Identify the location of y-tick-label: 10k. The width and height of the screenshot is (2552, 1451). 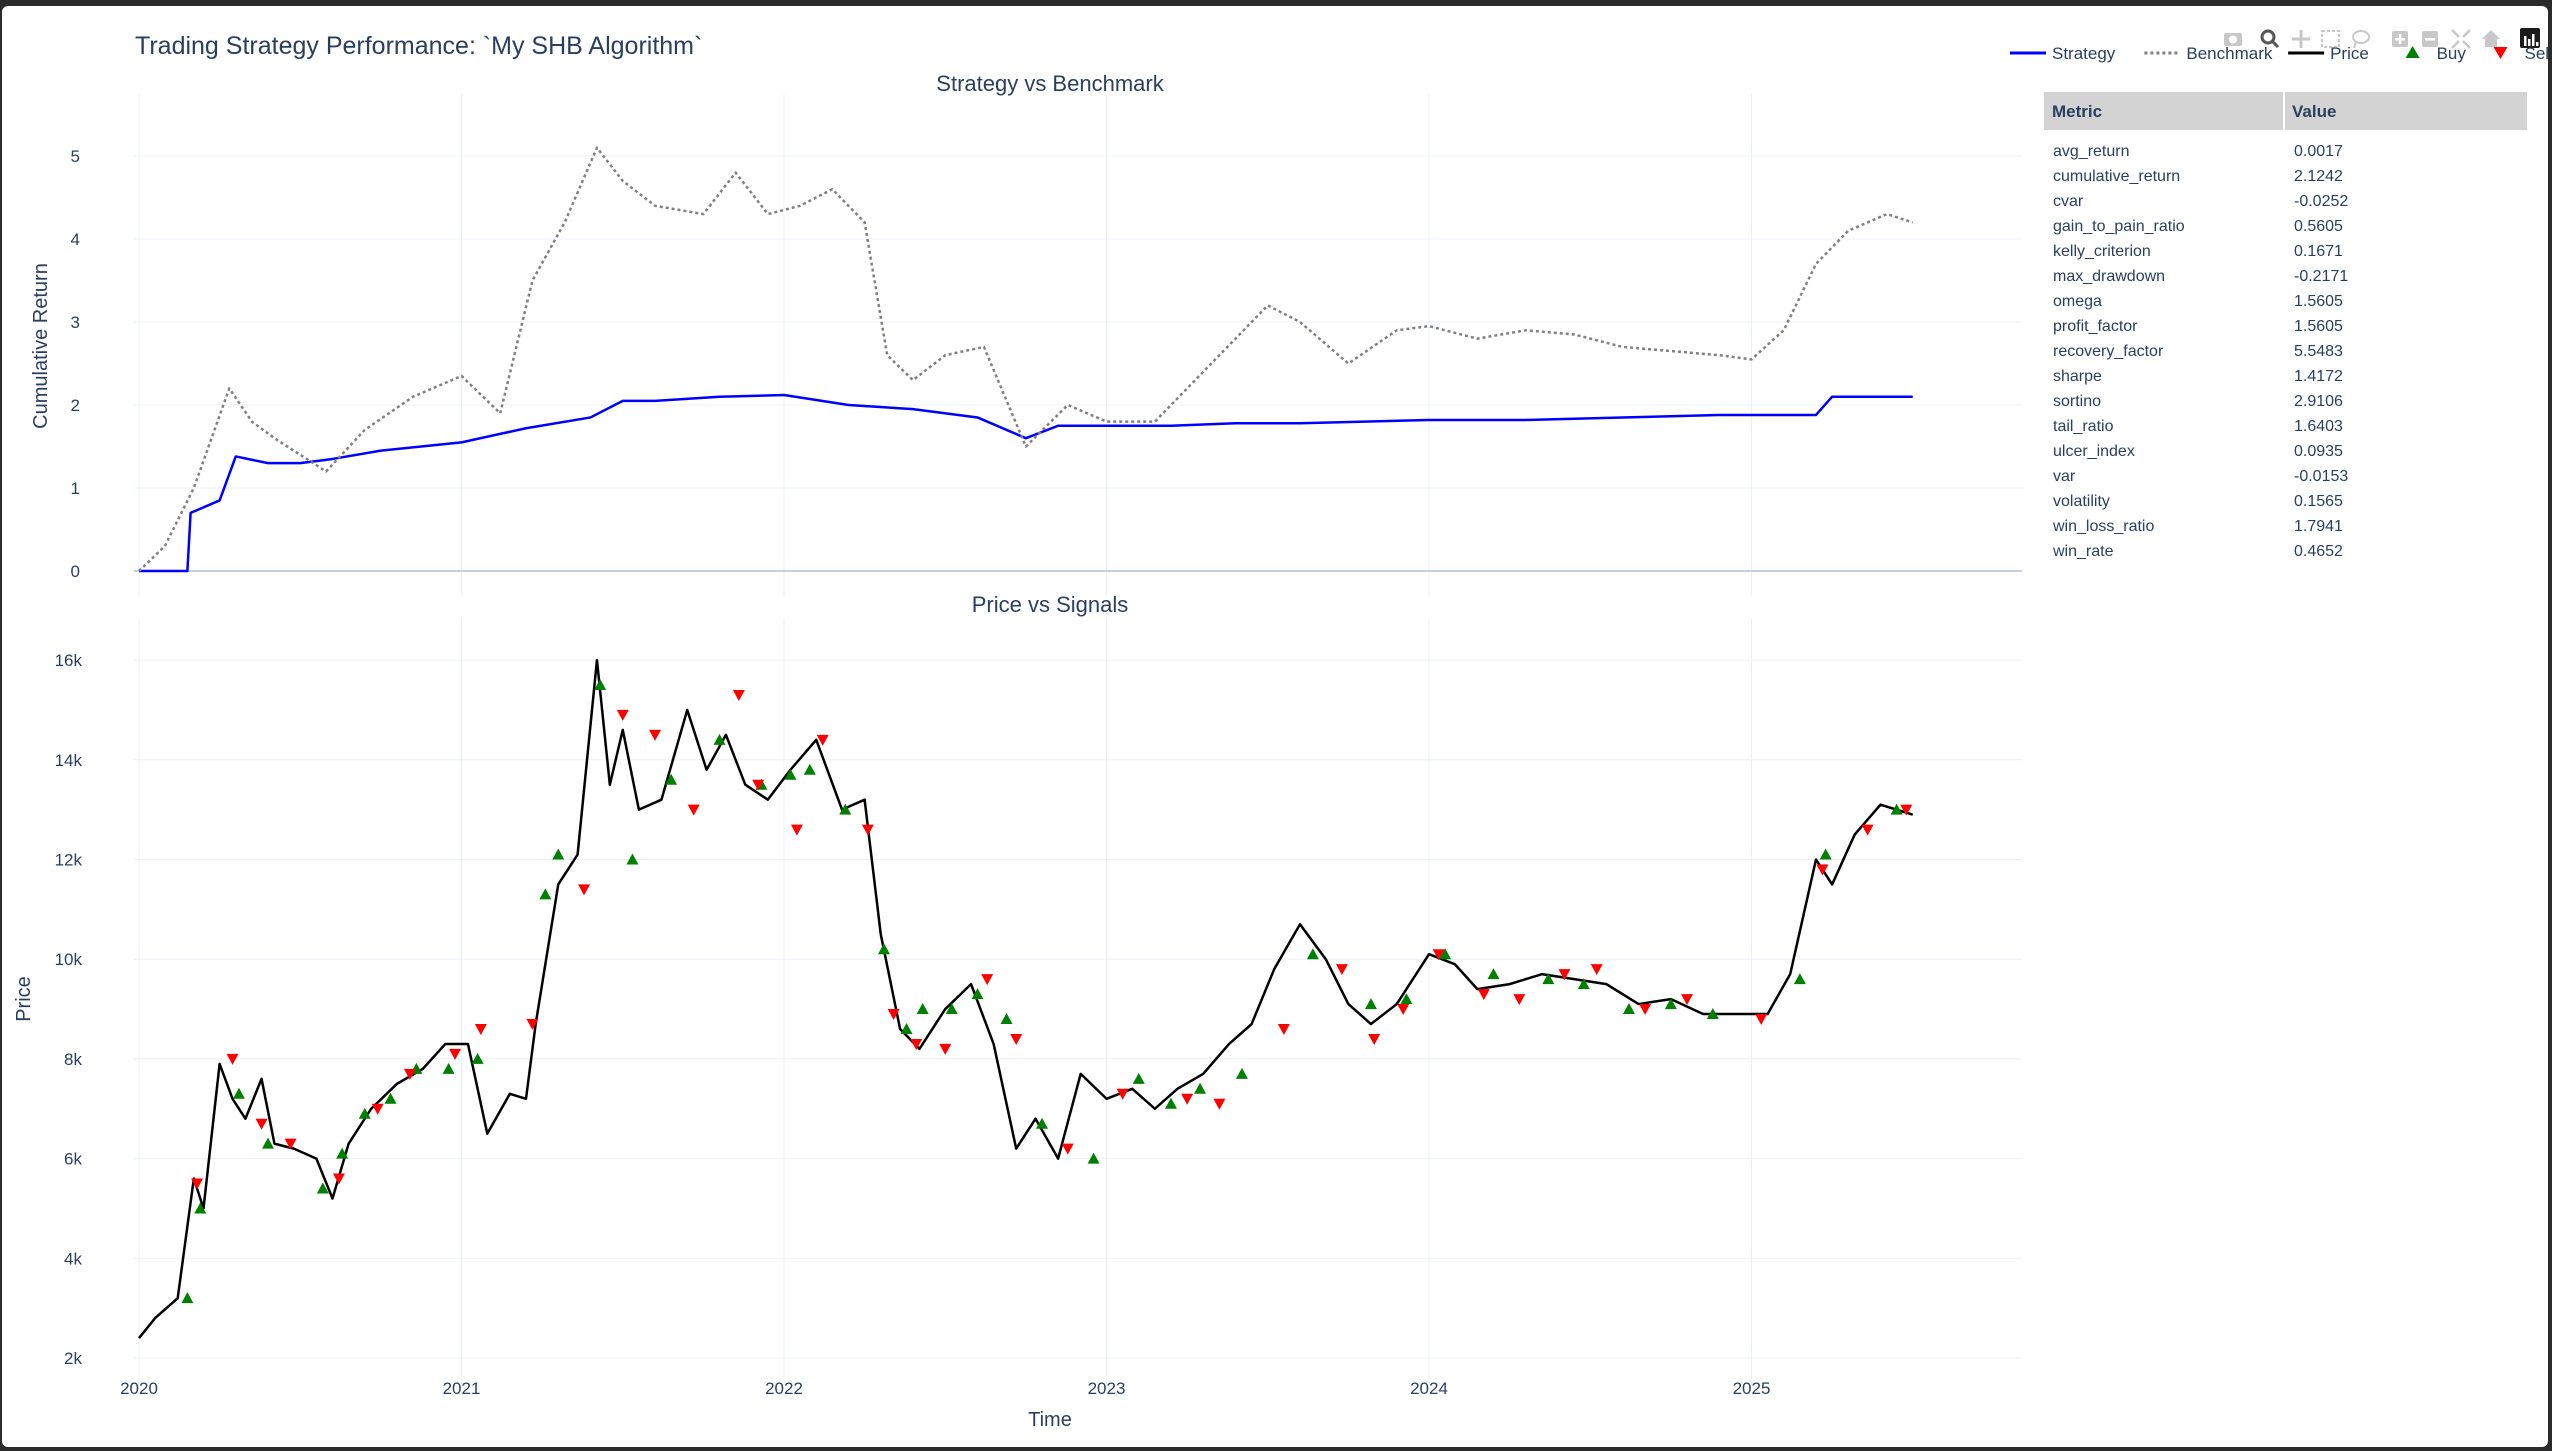
(69, 959).